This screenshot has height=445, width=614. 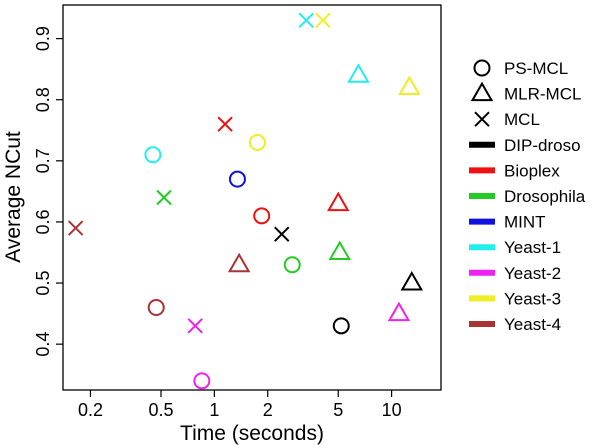 I want to click on x-axis-label: Time (seconds), so click(x=252, y=433).